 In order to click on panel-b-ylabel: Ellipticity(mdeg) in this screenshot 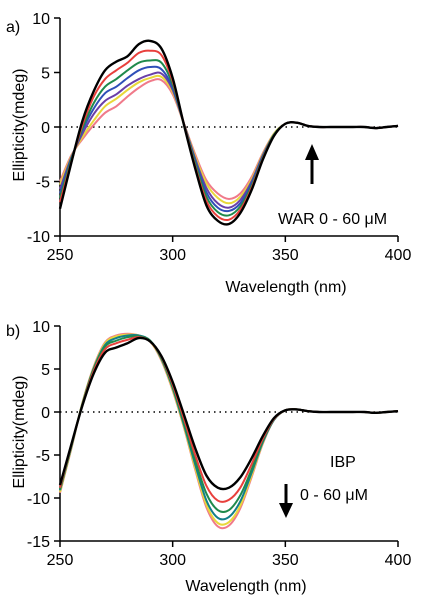, I will do `click(19, 432)`.